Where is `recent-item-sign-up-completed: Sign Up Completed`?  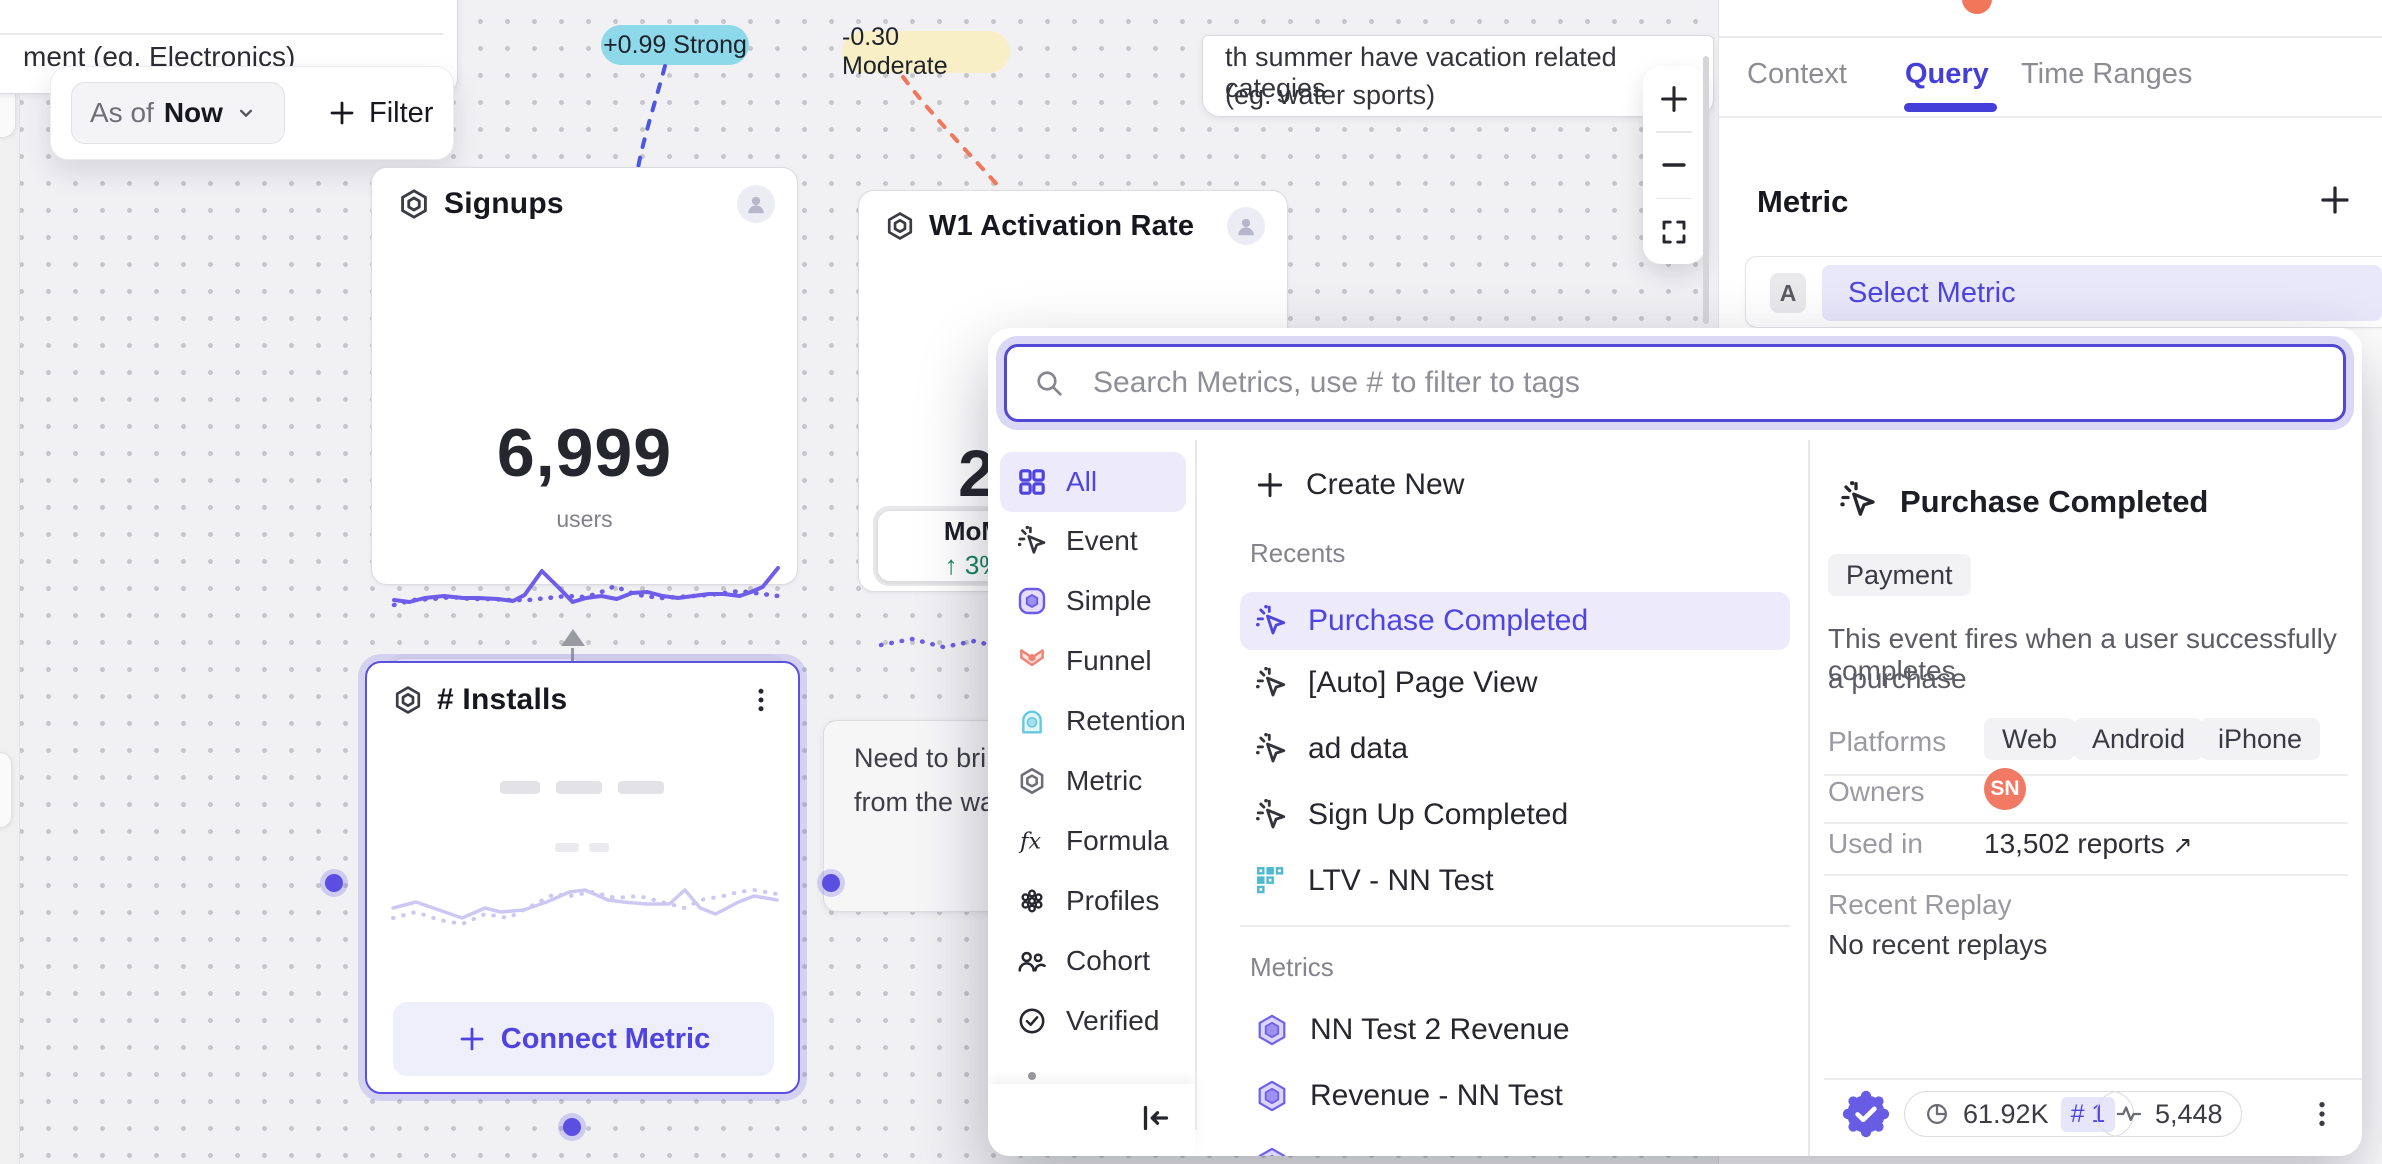
recent-item-sign-up-completed: Sign Up Completed is located at coordinates (1515, 815).